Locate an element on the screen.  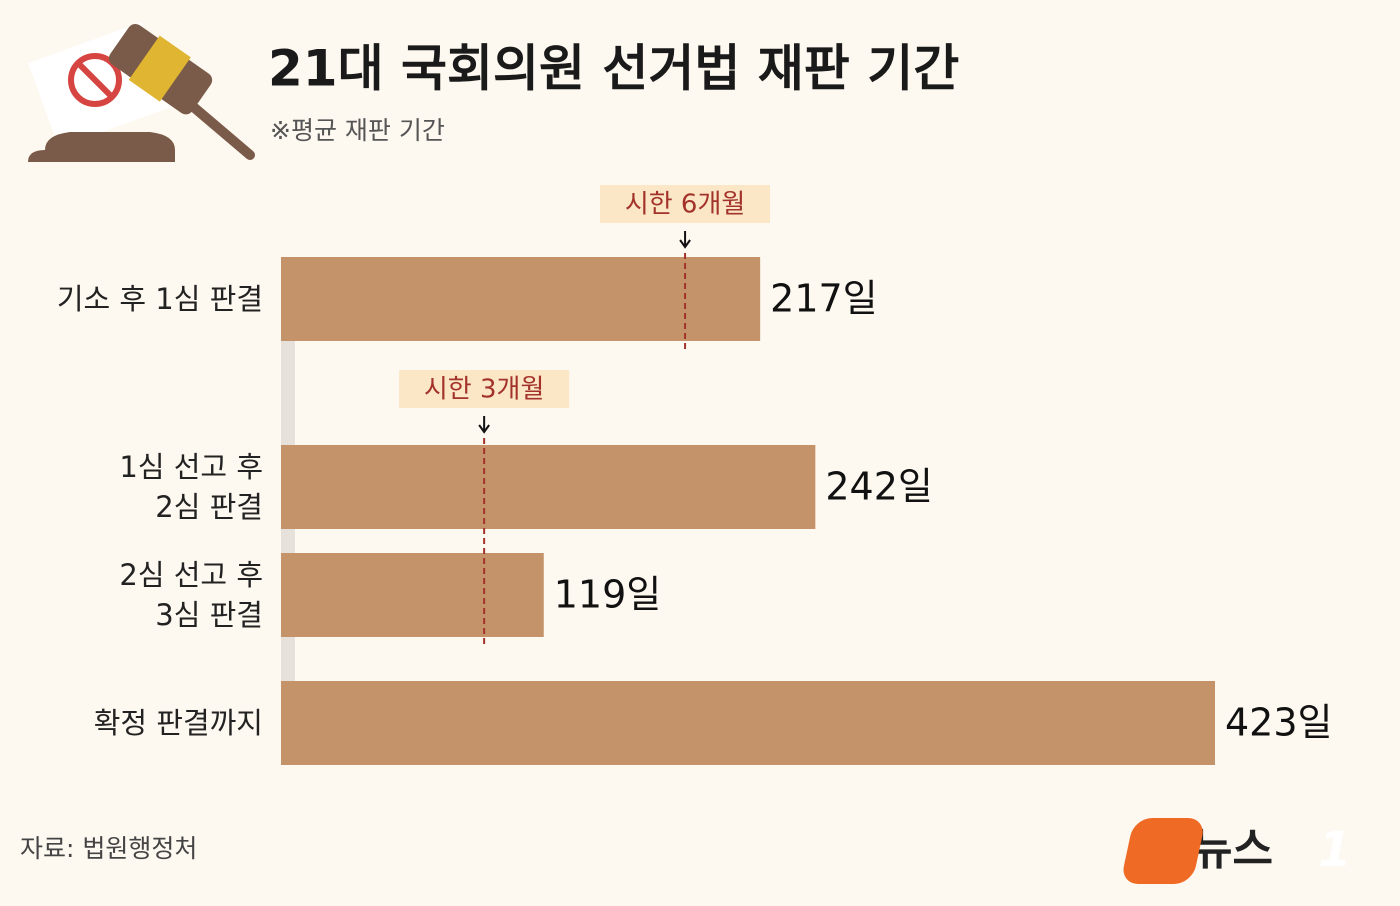
logo: 뉴스 1 is located at coordinates (1237, 851).